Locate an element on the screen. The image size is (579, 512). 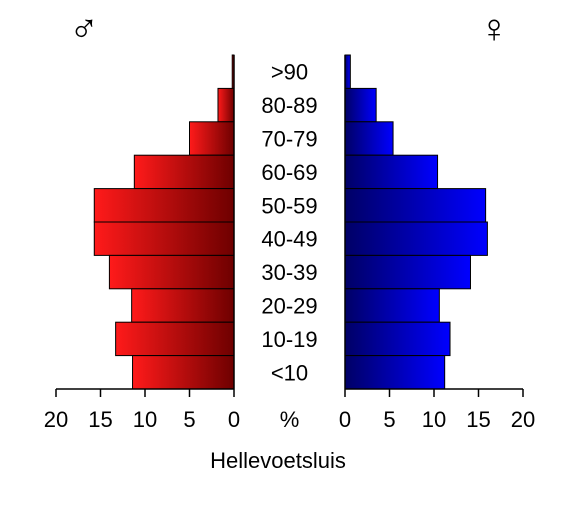
female-x-axis: 0 5 10 15 20 is located at coordinates (437, 410).